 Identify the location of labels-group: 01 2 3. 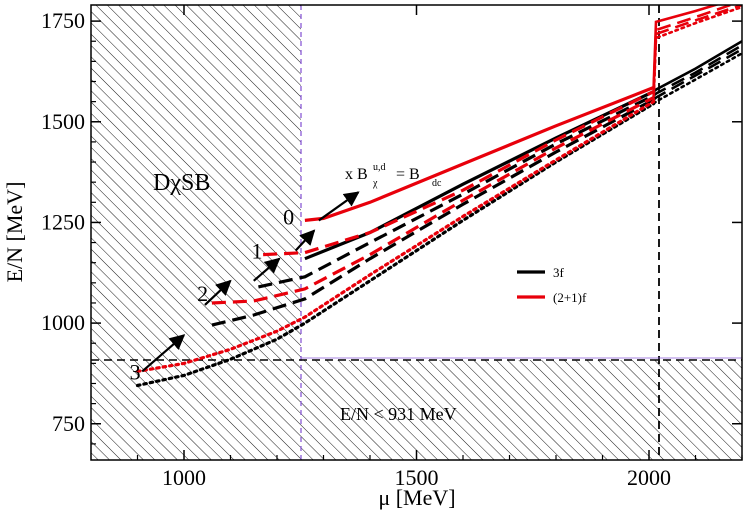
(212, 294).